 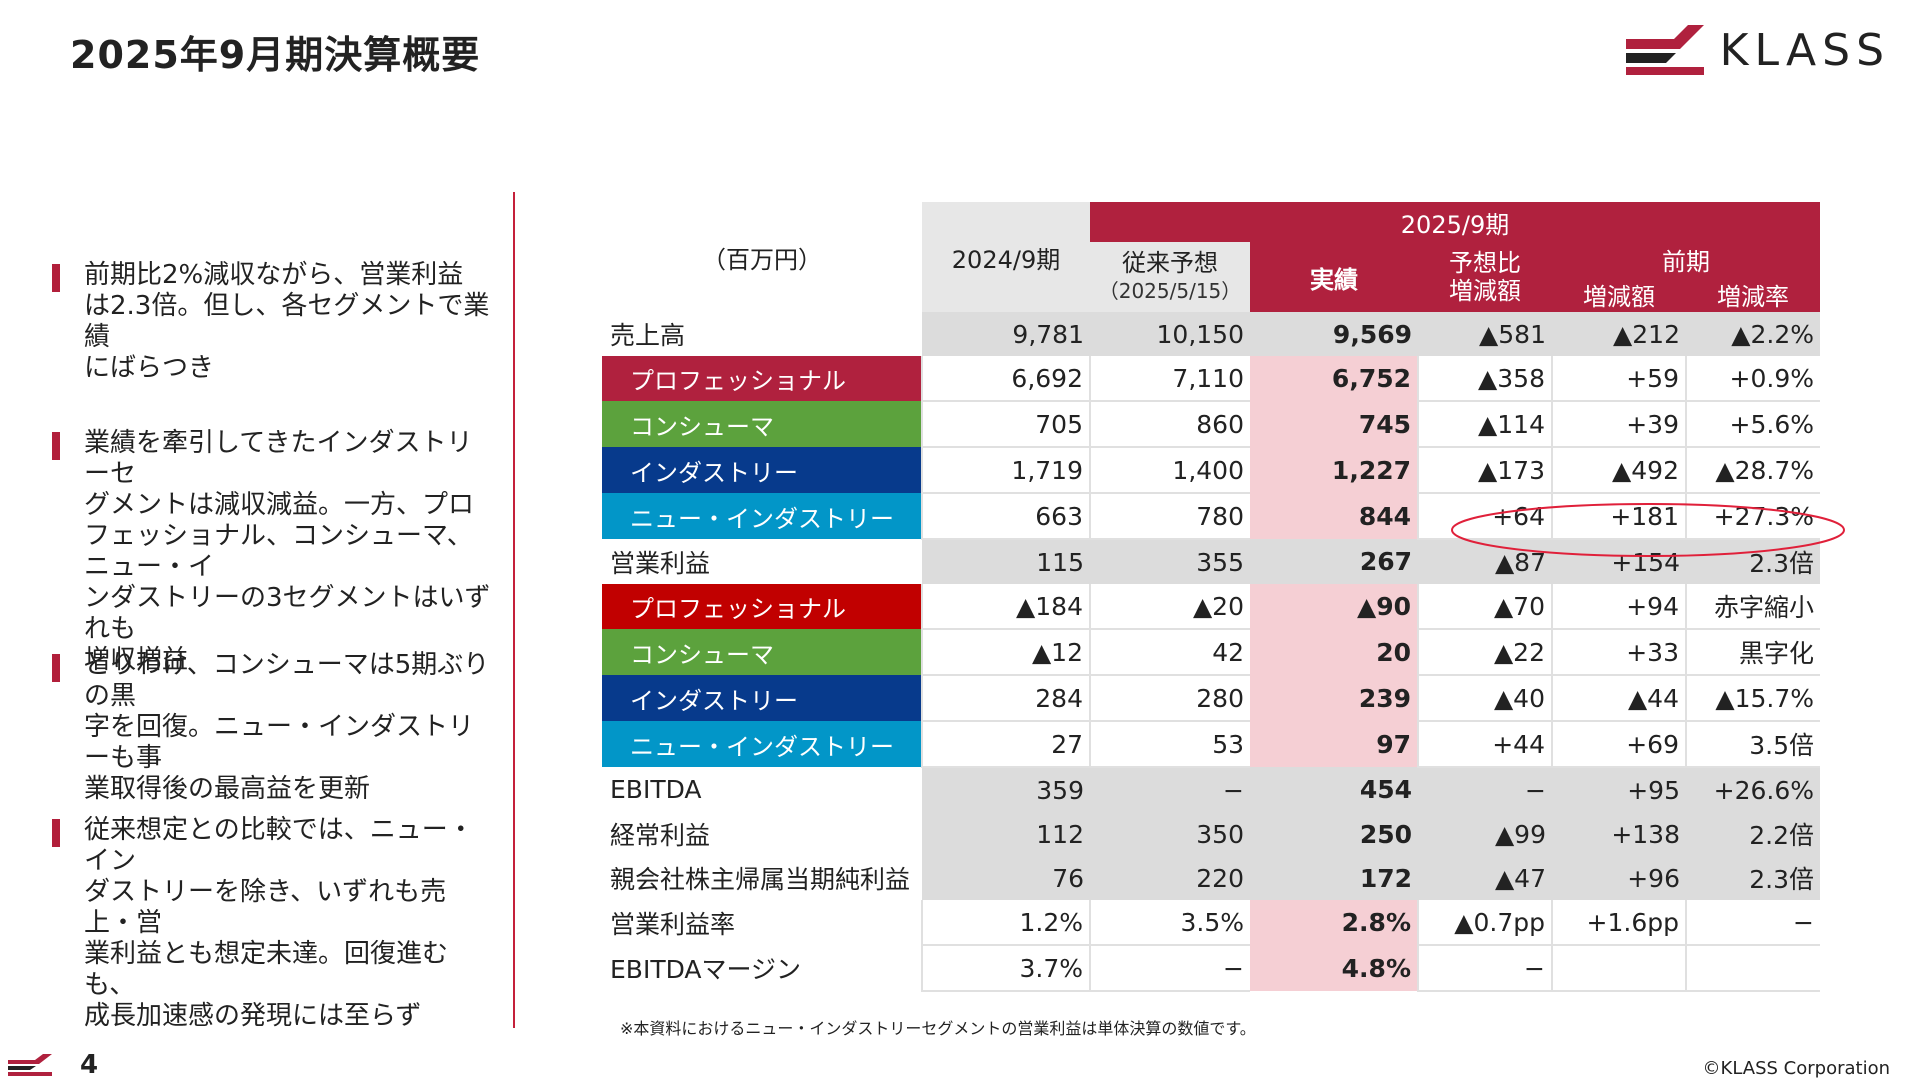 What do you see at coordinates (1752, 516) in the screenshot?
I see `cell: +27.3%` at bounding box center [1752, 516].